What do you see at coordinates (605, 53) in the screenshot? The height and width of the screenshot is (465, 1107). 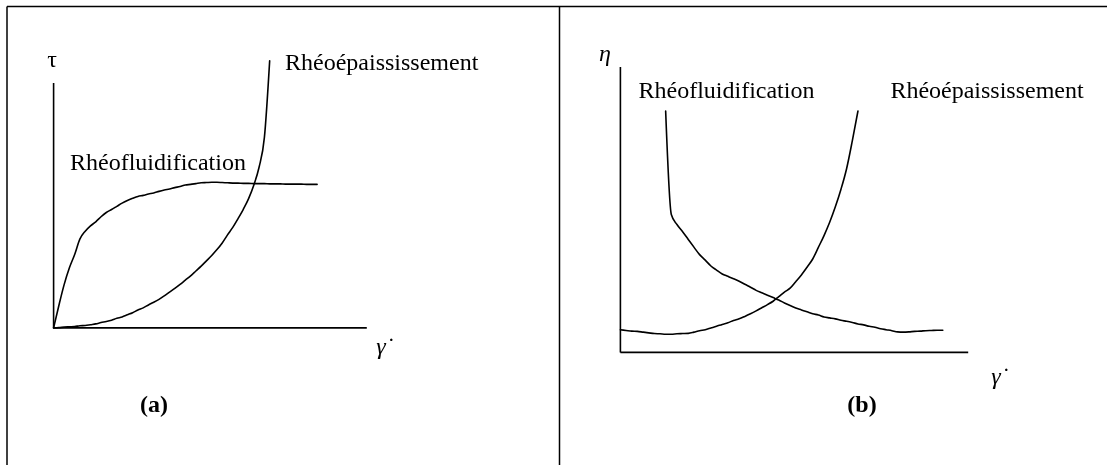 I see `y-axis-title: η` at bounding box center [605, 53].